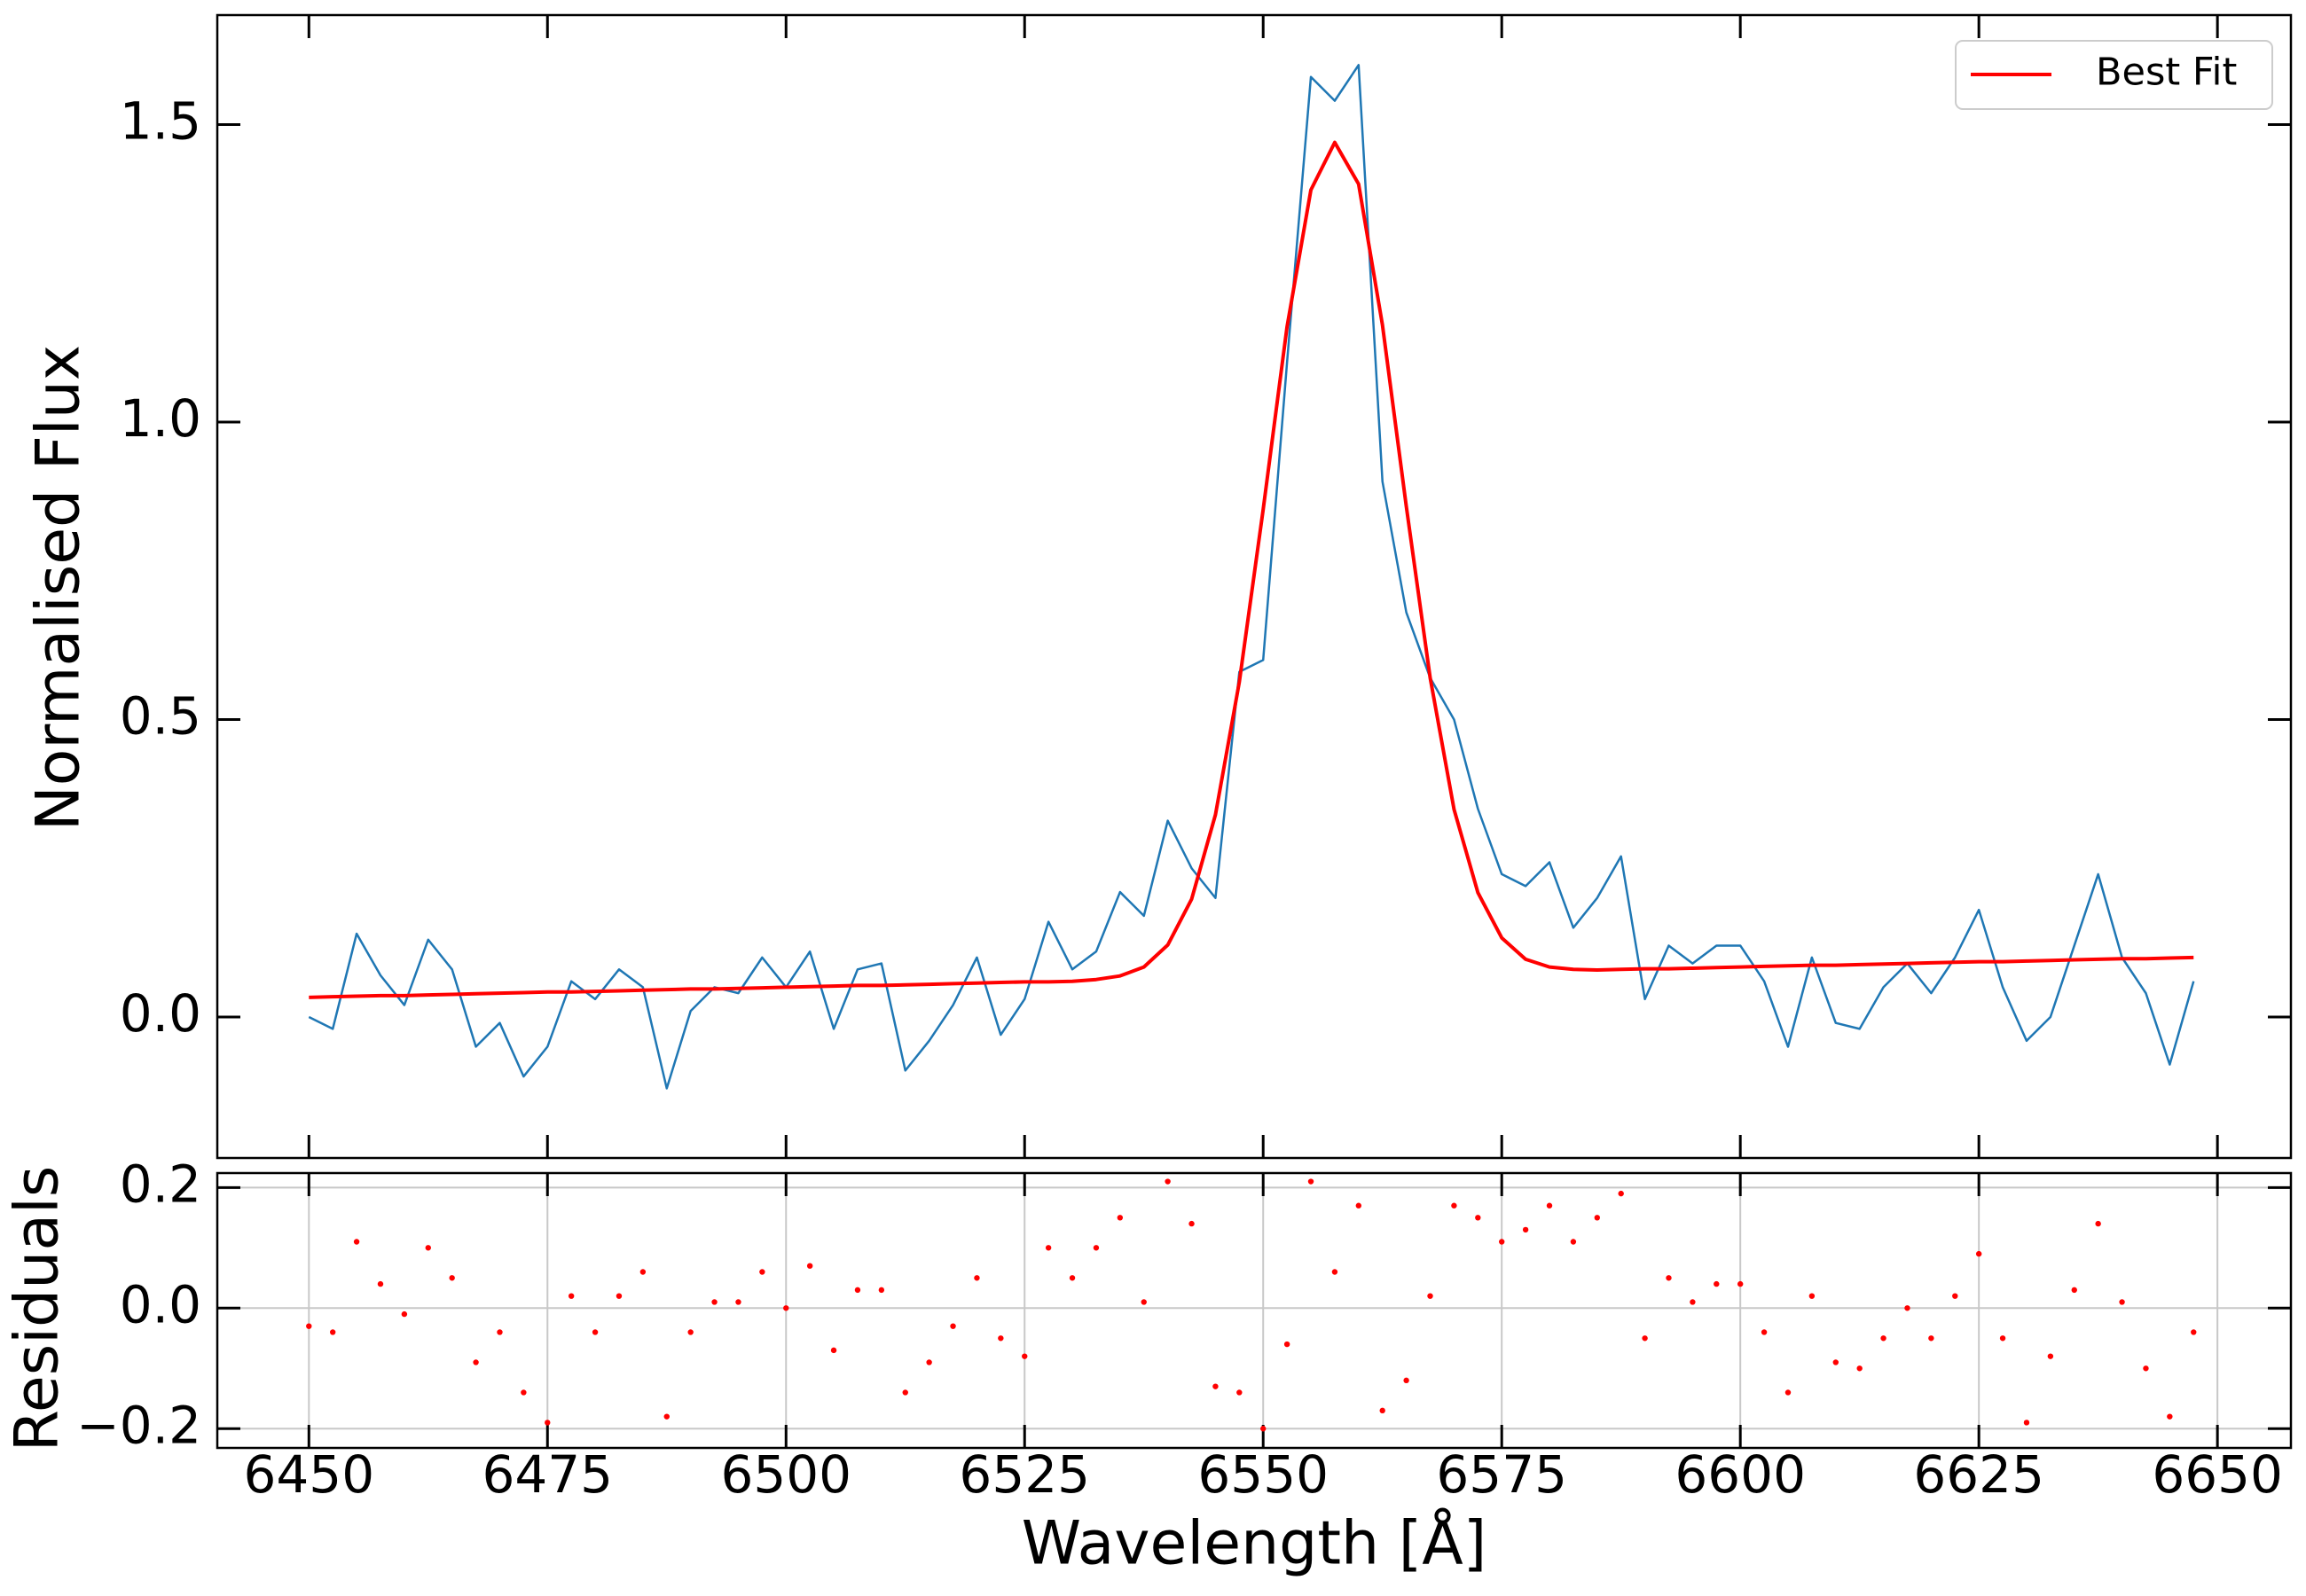  I want to click on x-tick-label: 6550, so click(1263, 1474).